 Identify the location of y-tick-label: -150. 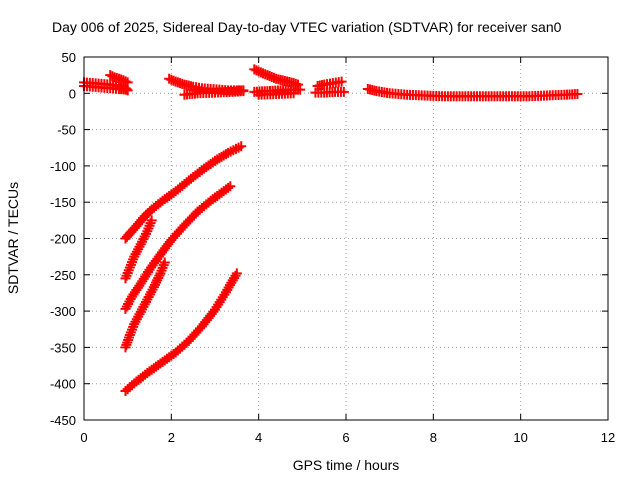
(63, 202).